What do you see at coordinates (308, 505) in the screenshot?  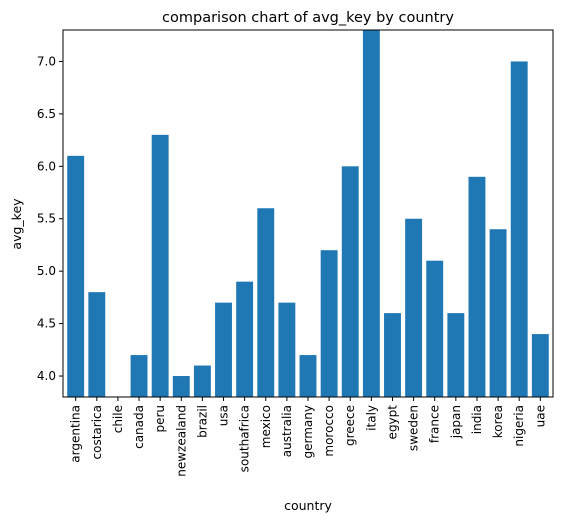 I see `x-axis-label: country` at bounding box center [308, 505].